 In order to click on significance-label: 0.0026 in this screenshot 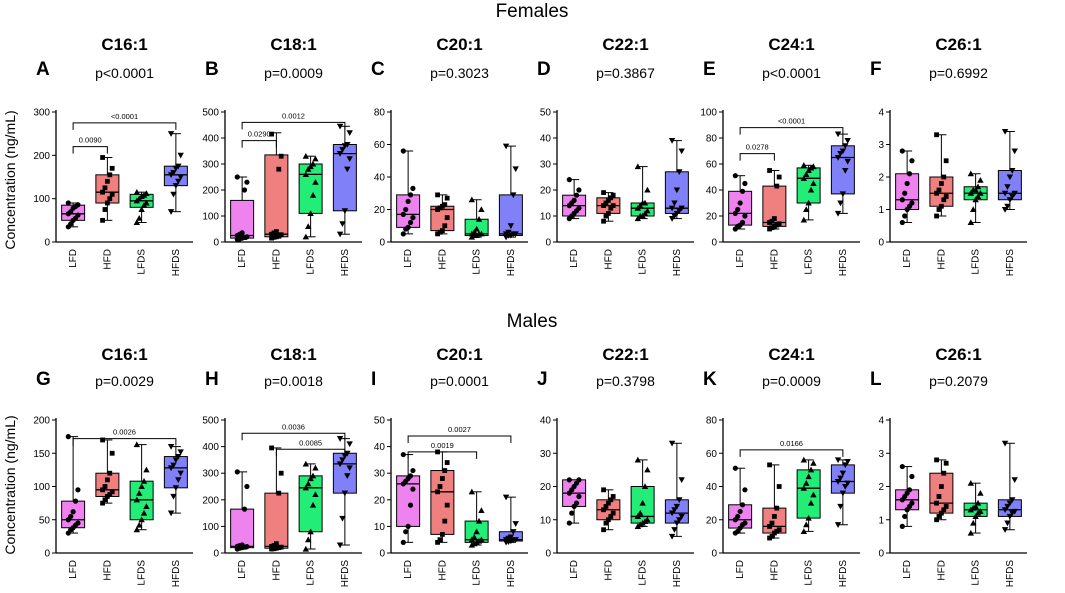, I will do `click(124, 432)`.